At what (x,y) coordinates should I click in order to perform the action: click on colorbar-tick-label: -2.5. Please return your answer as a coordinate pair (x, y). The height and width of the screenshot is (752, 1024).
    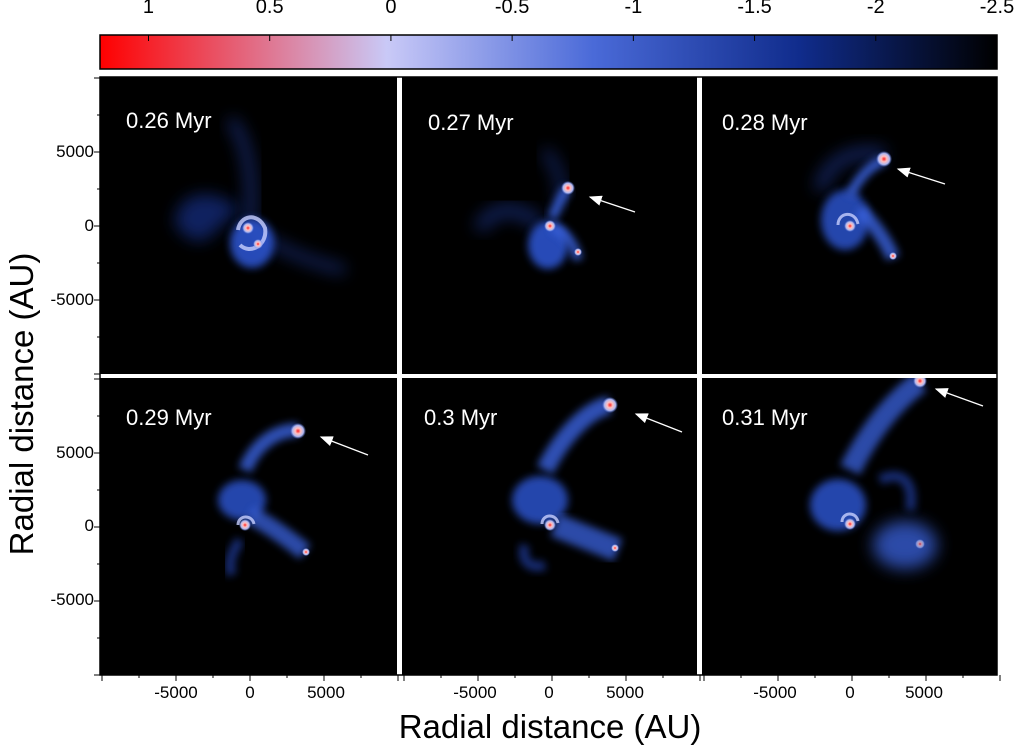
    Looking at the image, I should click on (997, 9).